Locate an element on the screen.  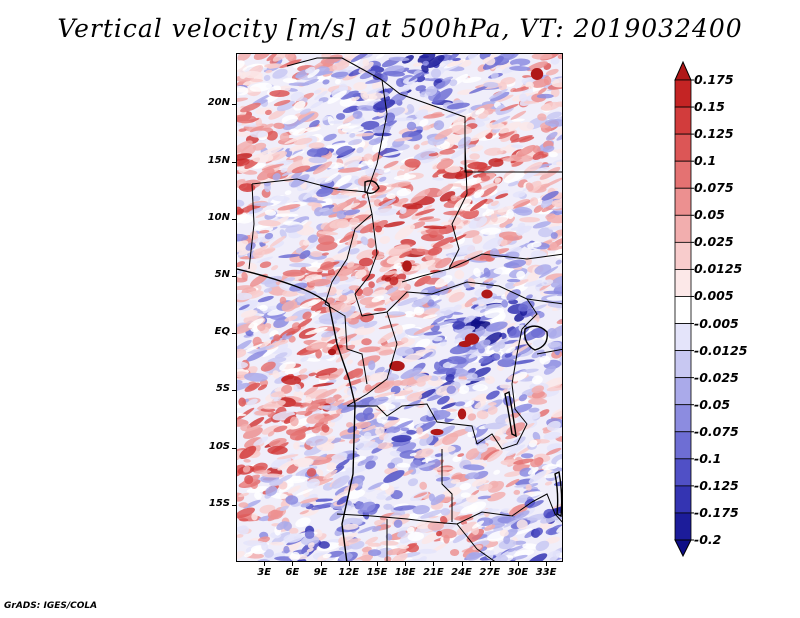
longitude-tick-label: 3E is located at coordinates (264, 572).